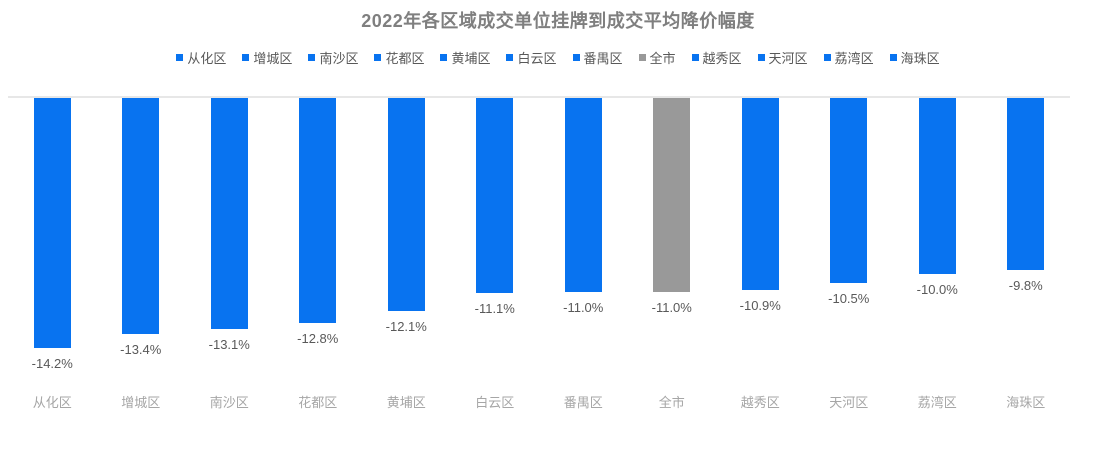 The image size is (1116, 466). Describe the element at coordinates (583, 402) in the screenshot. I see `x-axis-label: 番禺区` at that location.